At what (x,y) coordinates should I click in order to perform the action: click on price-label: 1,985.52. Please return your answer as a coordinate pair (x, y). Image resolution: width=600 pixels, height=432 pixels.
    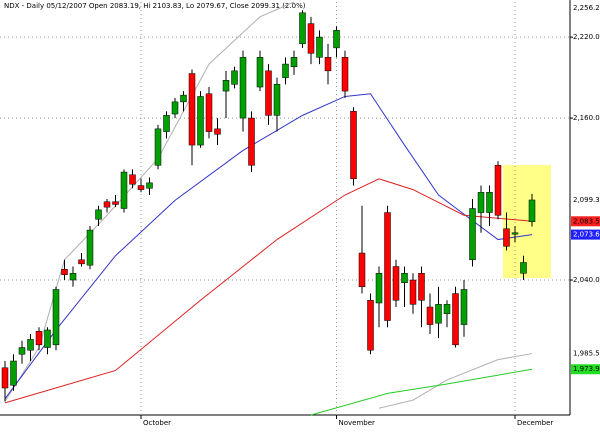
    Looking at the image, I should click on (586, 354).